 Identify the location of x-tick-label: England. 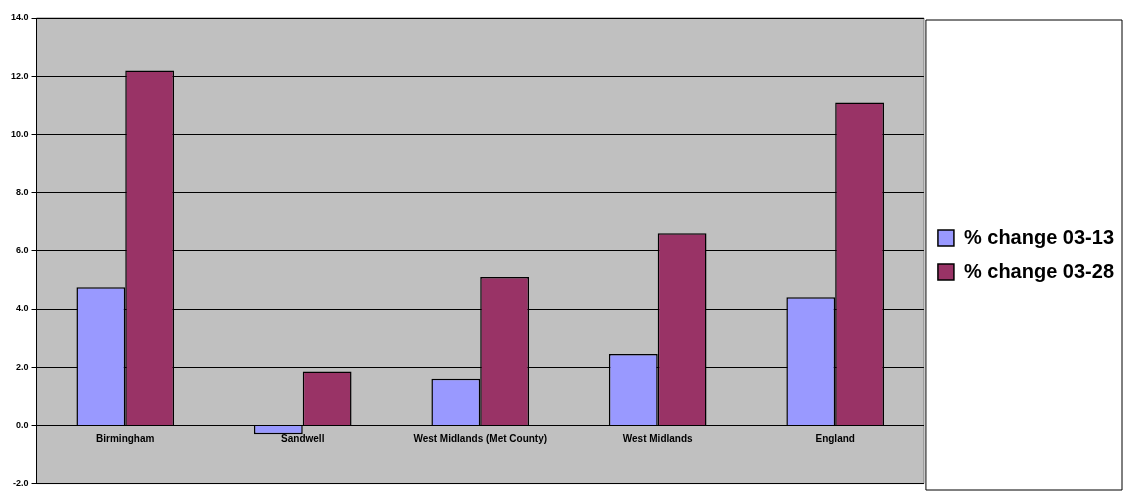
(835, 439).